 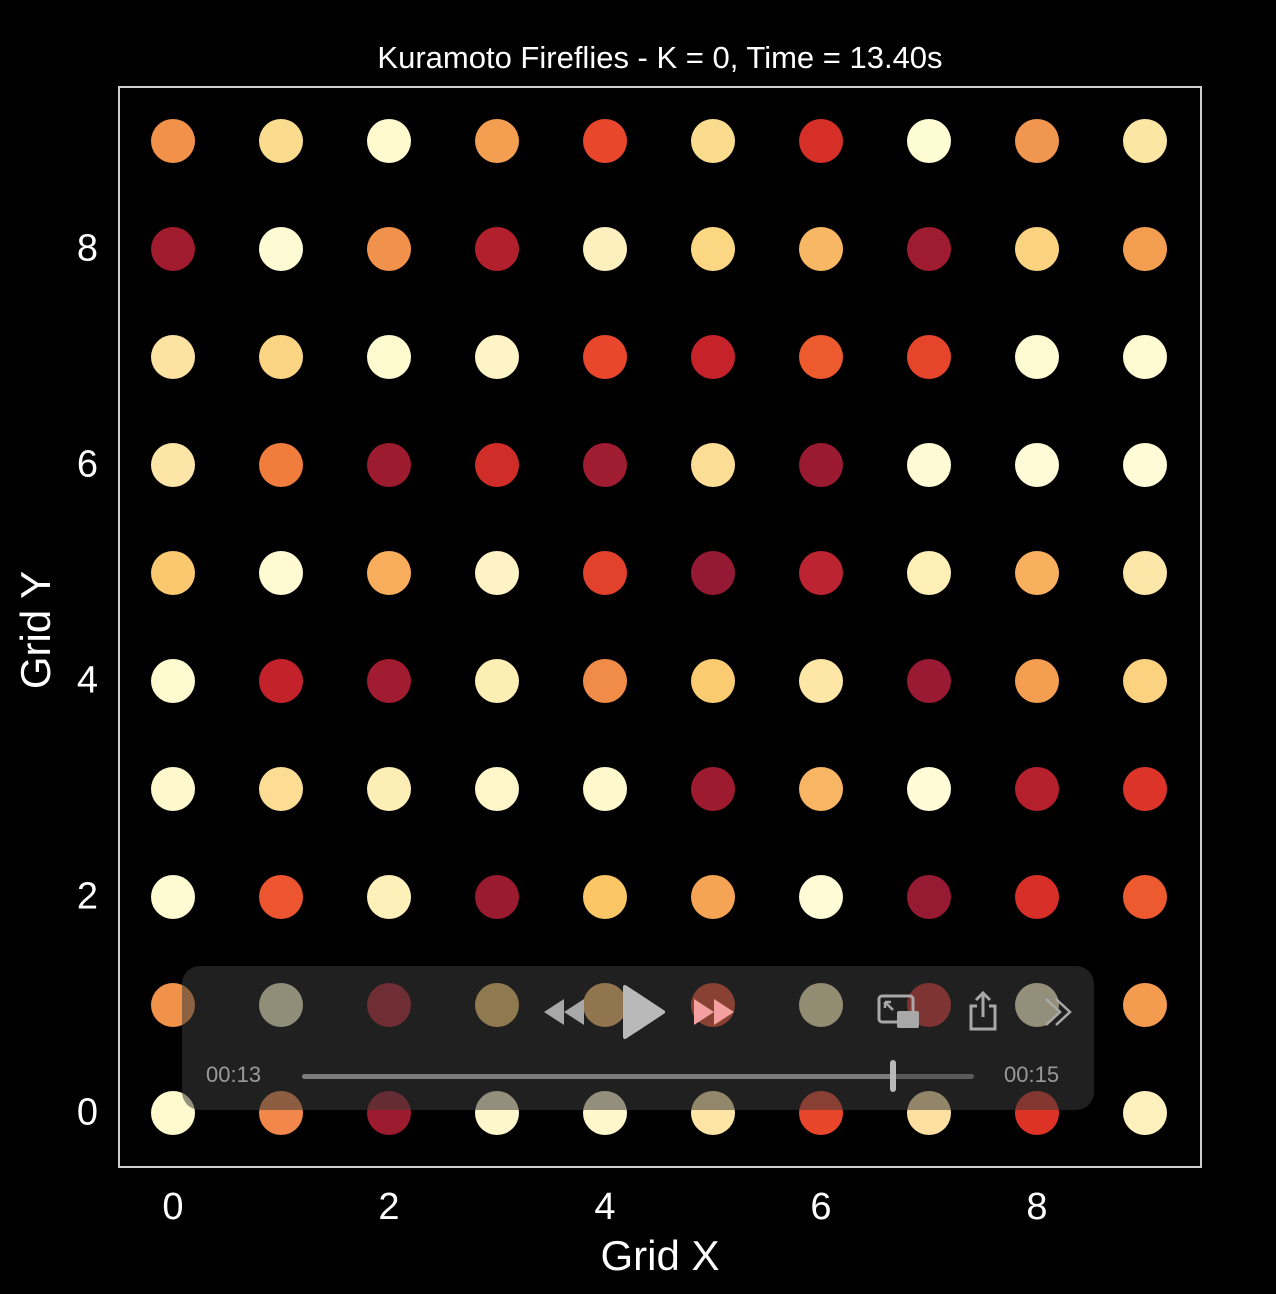 I want to click on y-tick-label: 2, so click(x=87, y=896).